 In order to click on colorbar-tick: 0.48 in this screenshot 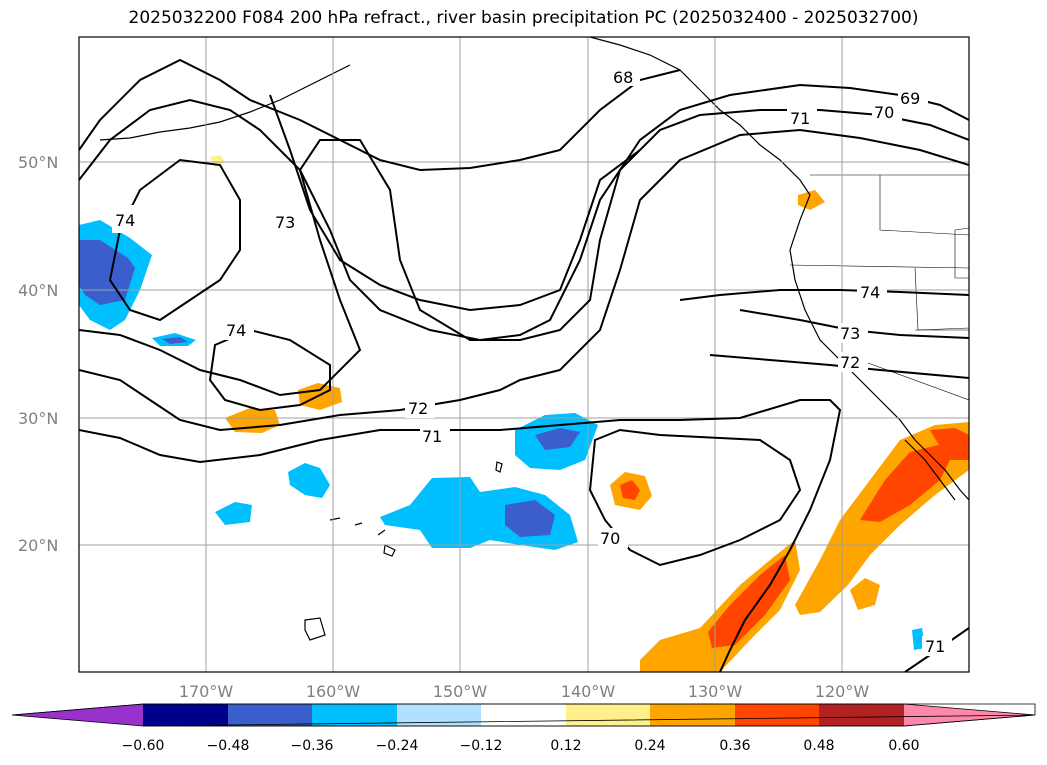, I will do `click(818, 746)`.